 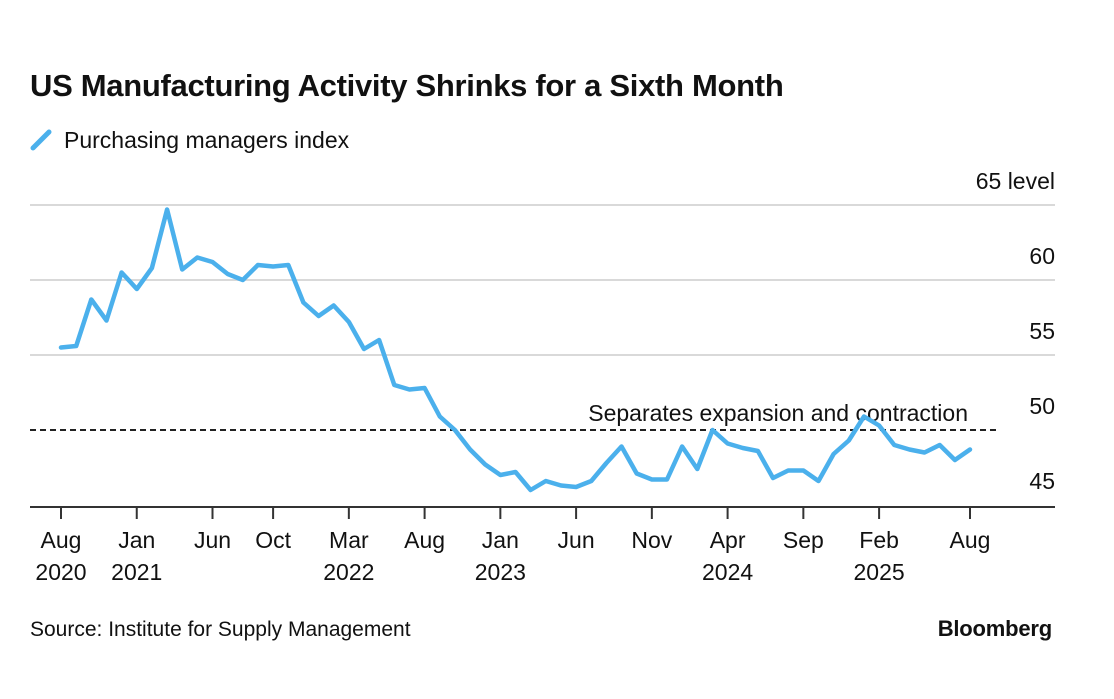 I want to click on x-tick-label: Mar, so click(x=349, y=540).